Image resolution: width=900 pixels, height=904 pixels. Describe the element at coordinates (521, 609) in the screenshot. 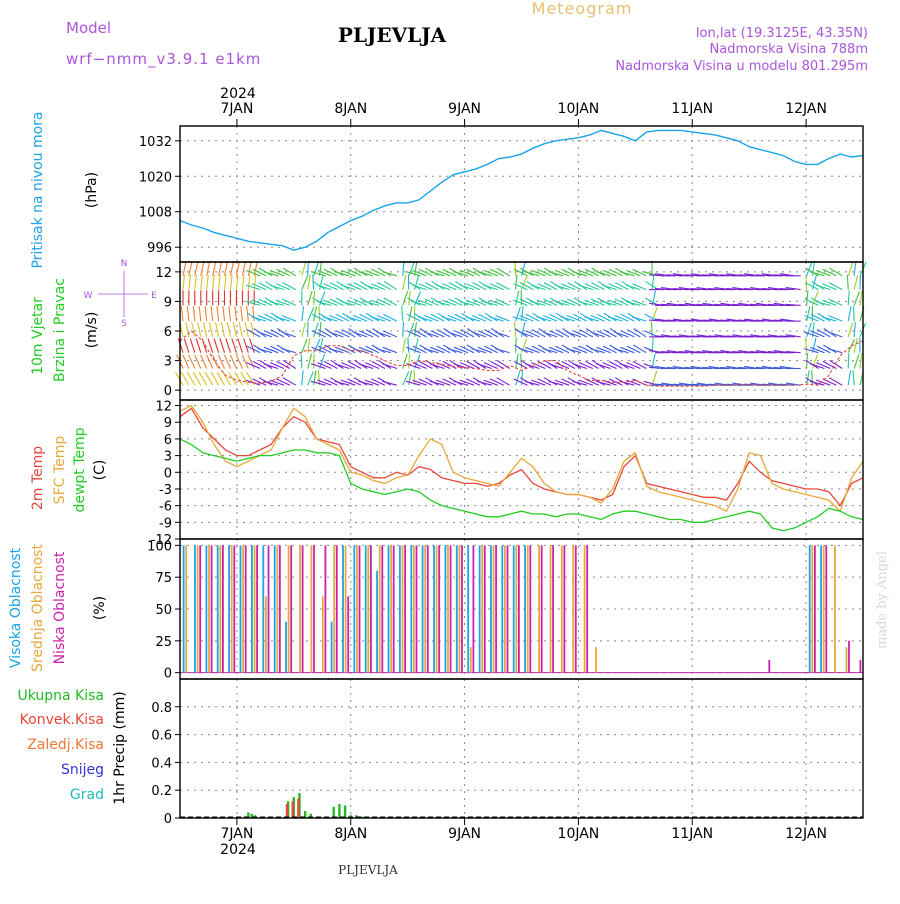

I see `panel-frame` at that location.